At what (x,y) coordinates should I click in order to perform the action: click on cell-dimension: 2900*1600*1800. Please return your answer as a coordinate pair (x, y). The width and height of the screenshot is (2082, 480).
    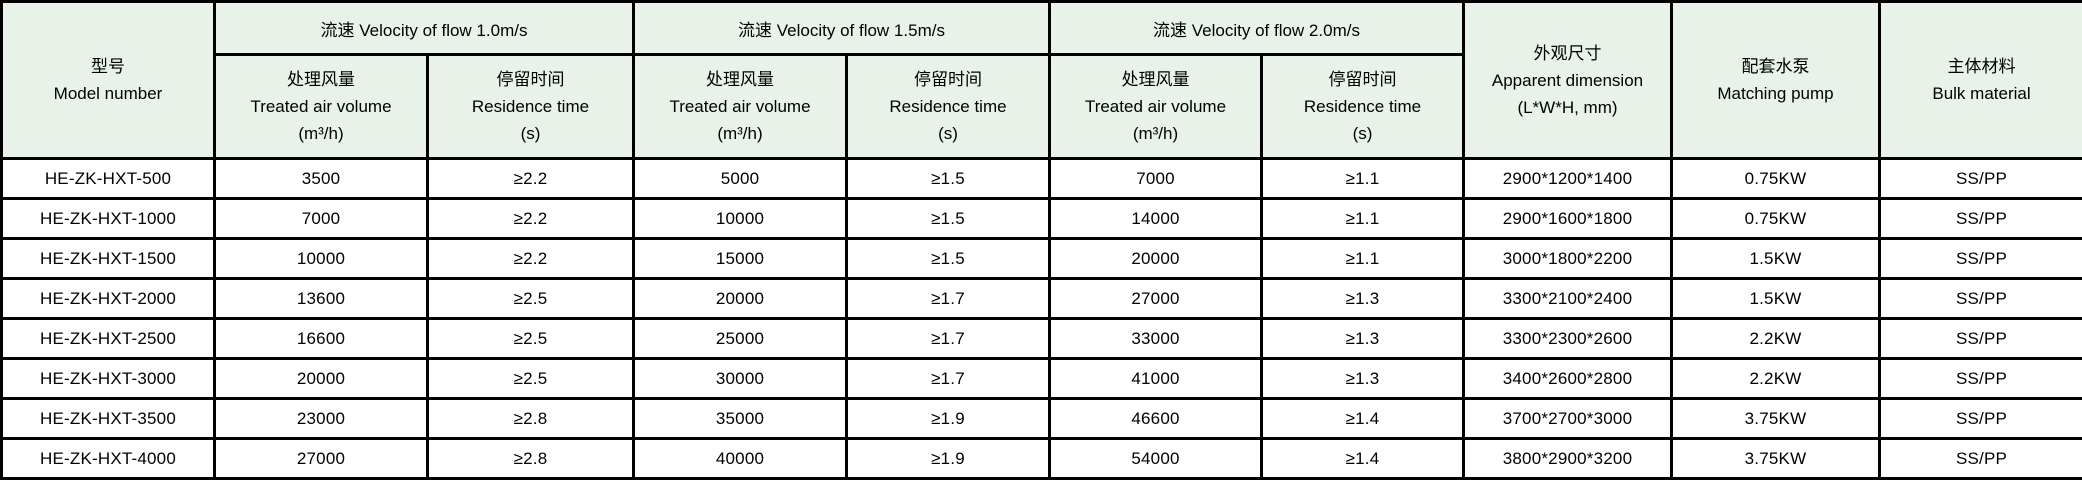
    Looking at the image, I should click on (1567, 218).